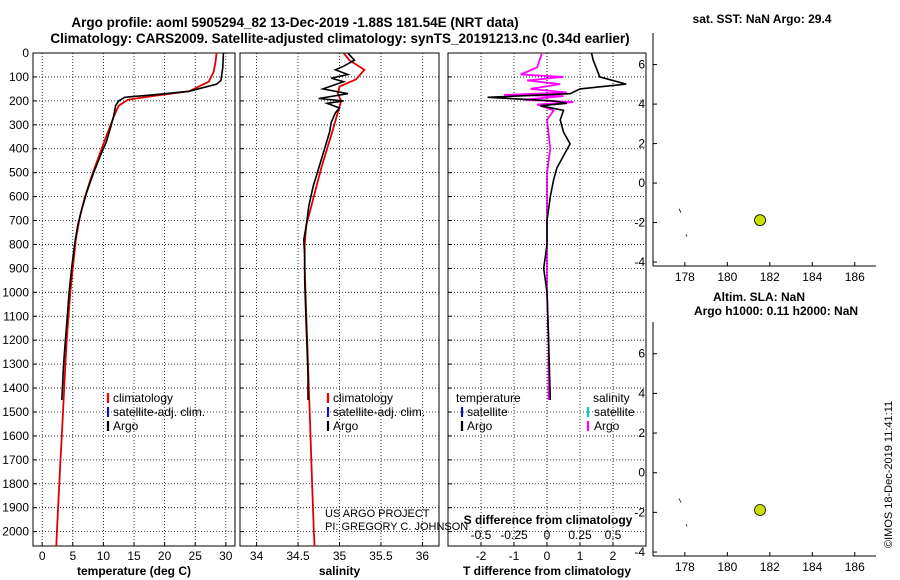 This screenshot has height=580, width=900. Describe the element at coordinates (15, 436) in the screenshot. I see `depth-tick-label: 1600` at that location.